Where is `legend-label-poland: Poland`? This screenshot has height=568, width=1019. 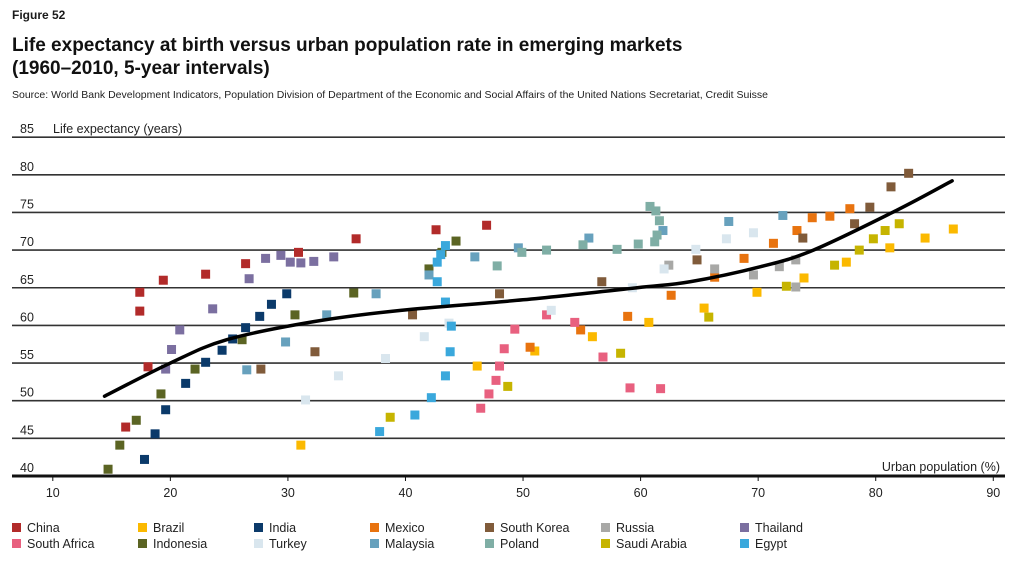
legend-label-poland: Poland is located at coordinates (519, 544).